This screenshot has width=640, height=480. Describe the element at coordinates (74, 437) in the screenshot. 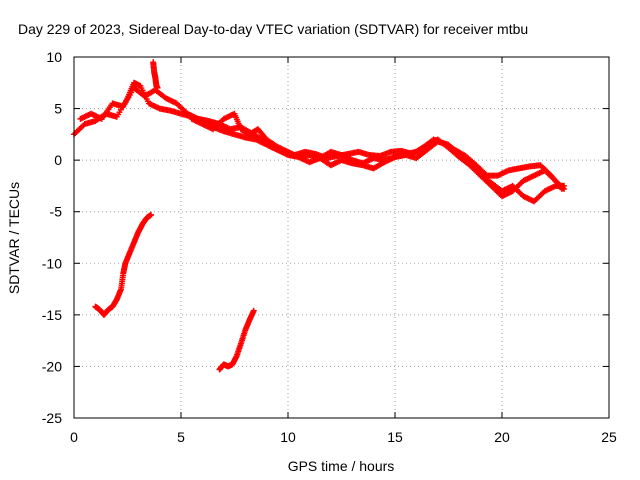

I see `x-tick-label: 0` at that location.